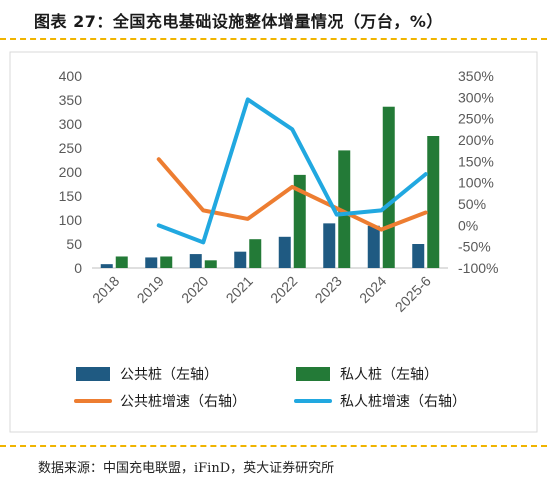  Describe the element at coordinates (238, 21) in the screenshot. I see `chart-title: 图表 27：全国充电基础设施整体增量情况（万台，%）` at that location.